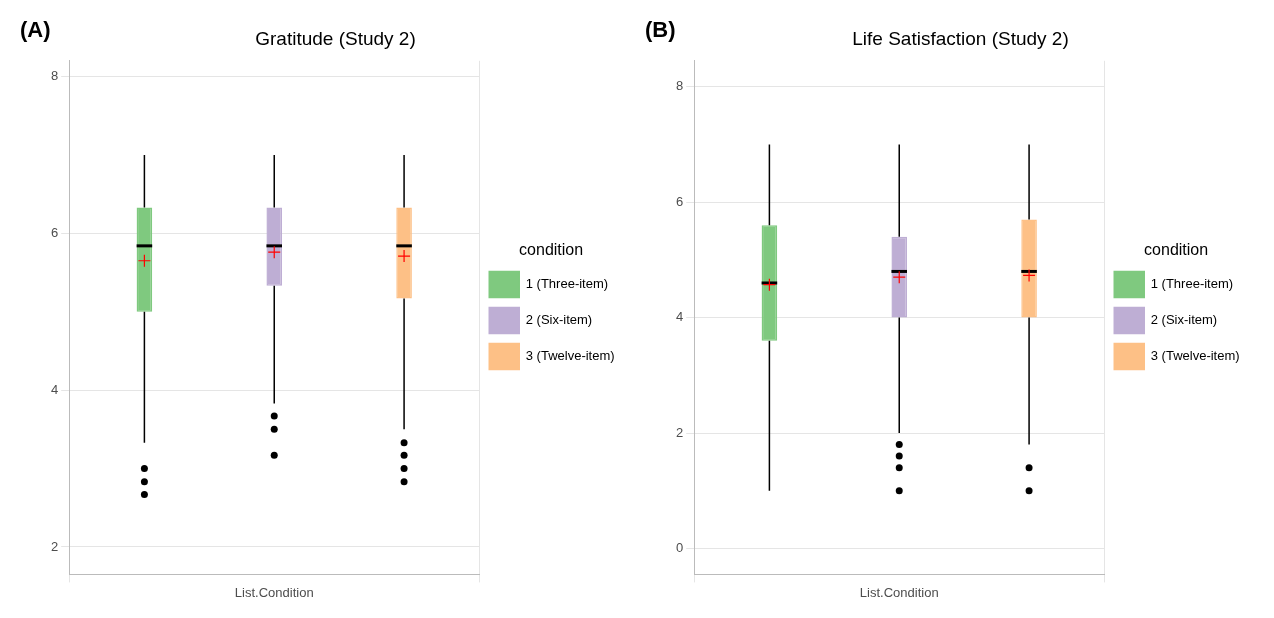 Image resolution: width=1274 pixels, height=618 pixels. I want to click on text: (B), so click(660, 30).